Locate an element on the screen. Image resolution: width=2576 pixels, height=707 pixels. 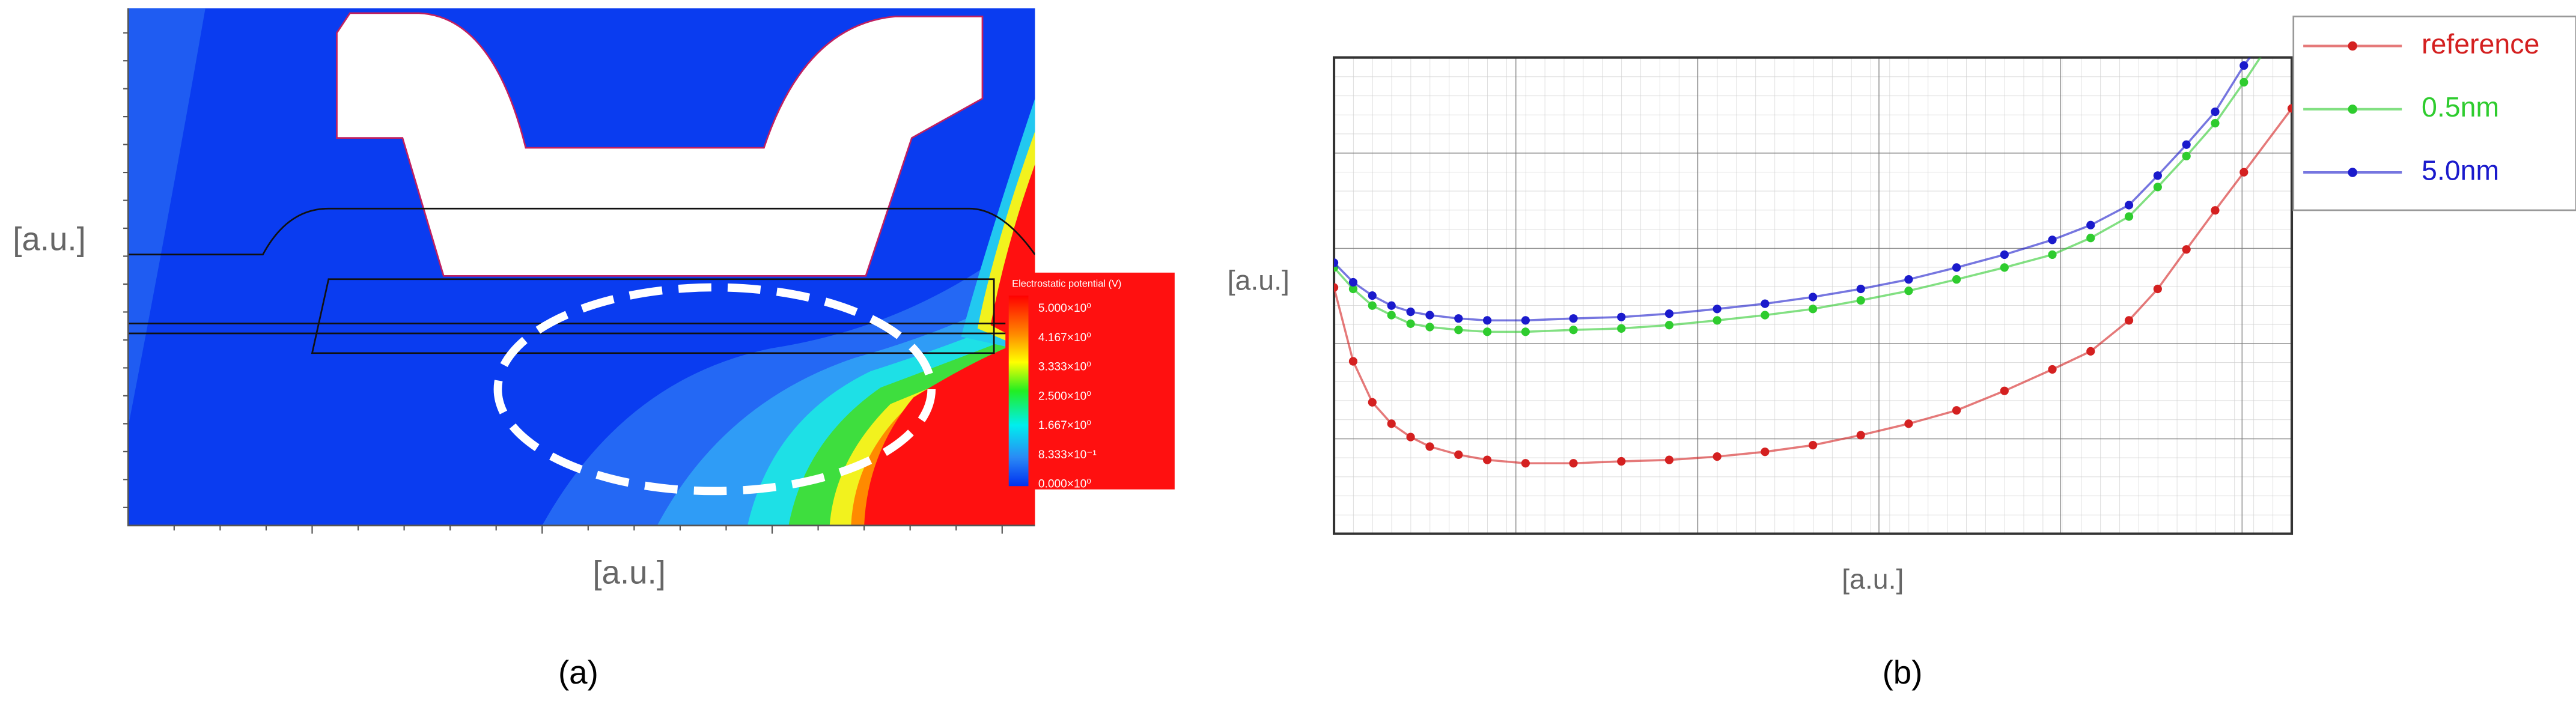
legend-label: 5.0nm is located at coordinates (2460, 170).